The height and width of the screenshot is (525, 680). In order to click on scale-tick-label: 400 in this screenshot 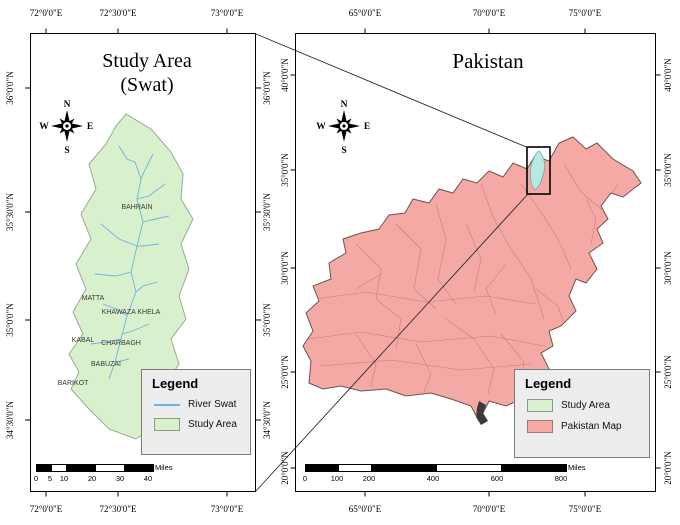, I will do `click(433, 478)`.